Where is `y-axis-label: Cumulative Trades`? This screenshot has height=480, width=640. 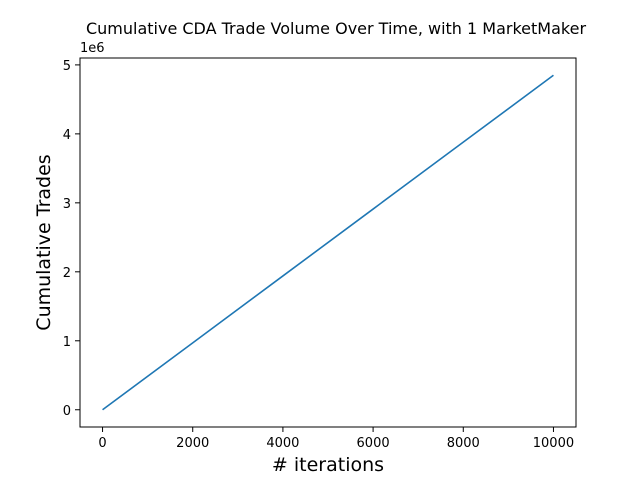 y-axis-label: Cumulative Trades is located at coordinates (44, 242).